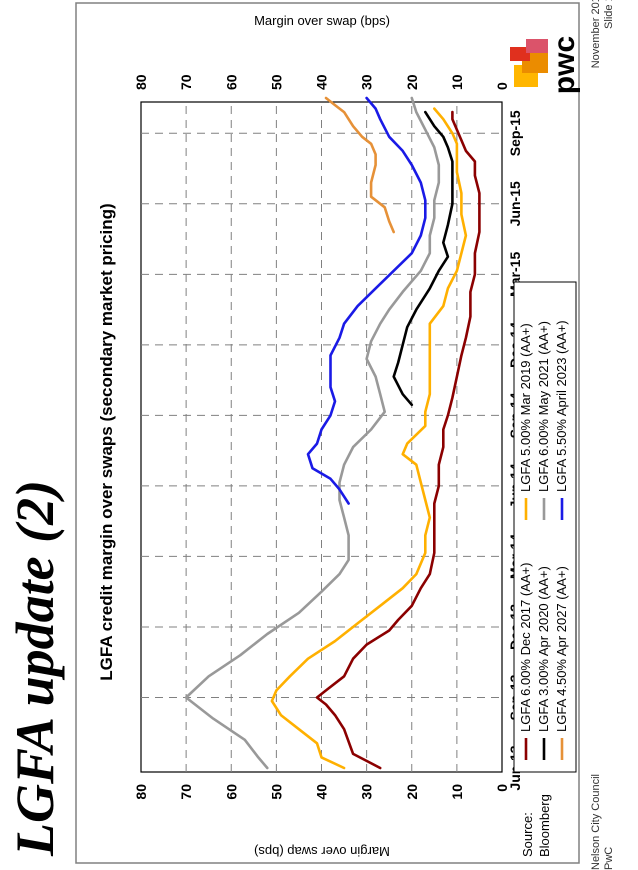 The width and height of the screenshot is (638, 870). Describe the element at coordinates (537, 46) in the screenshot. I see `logo-block-rose` at that location.